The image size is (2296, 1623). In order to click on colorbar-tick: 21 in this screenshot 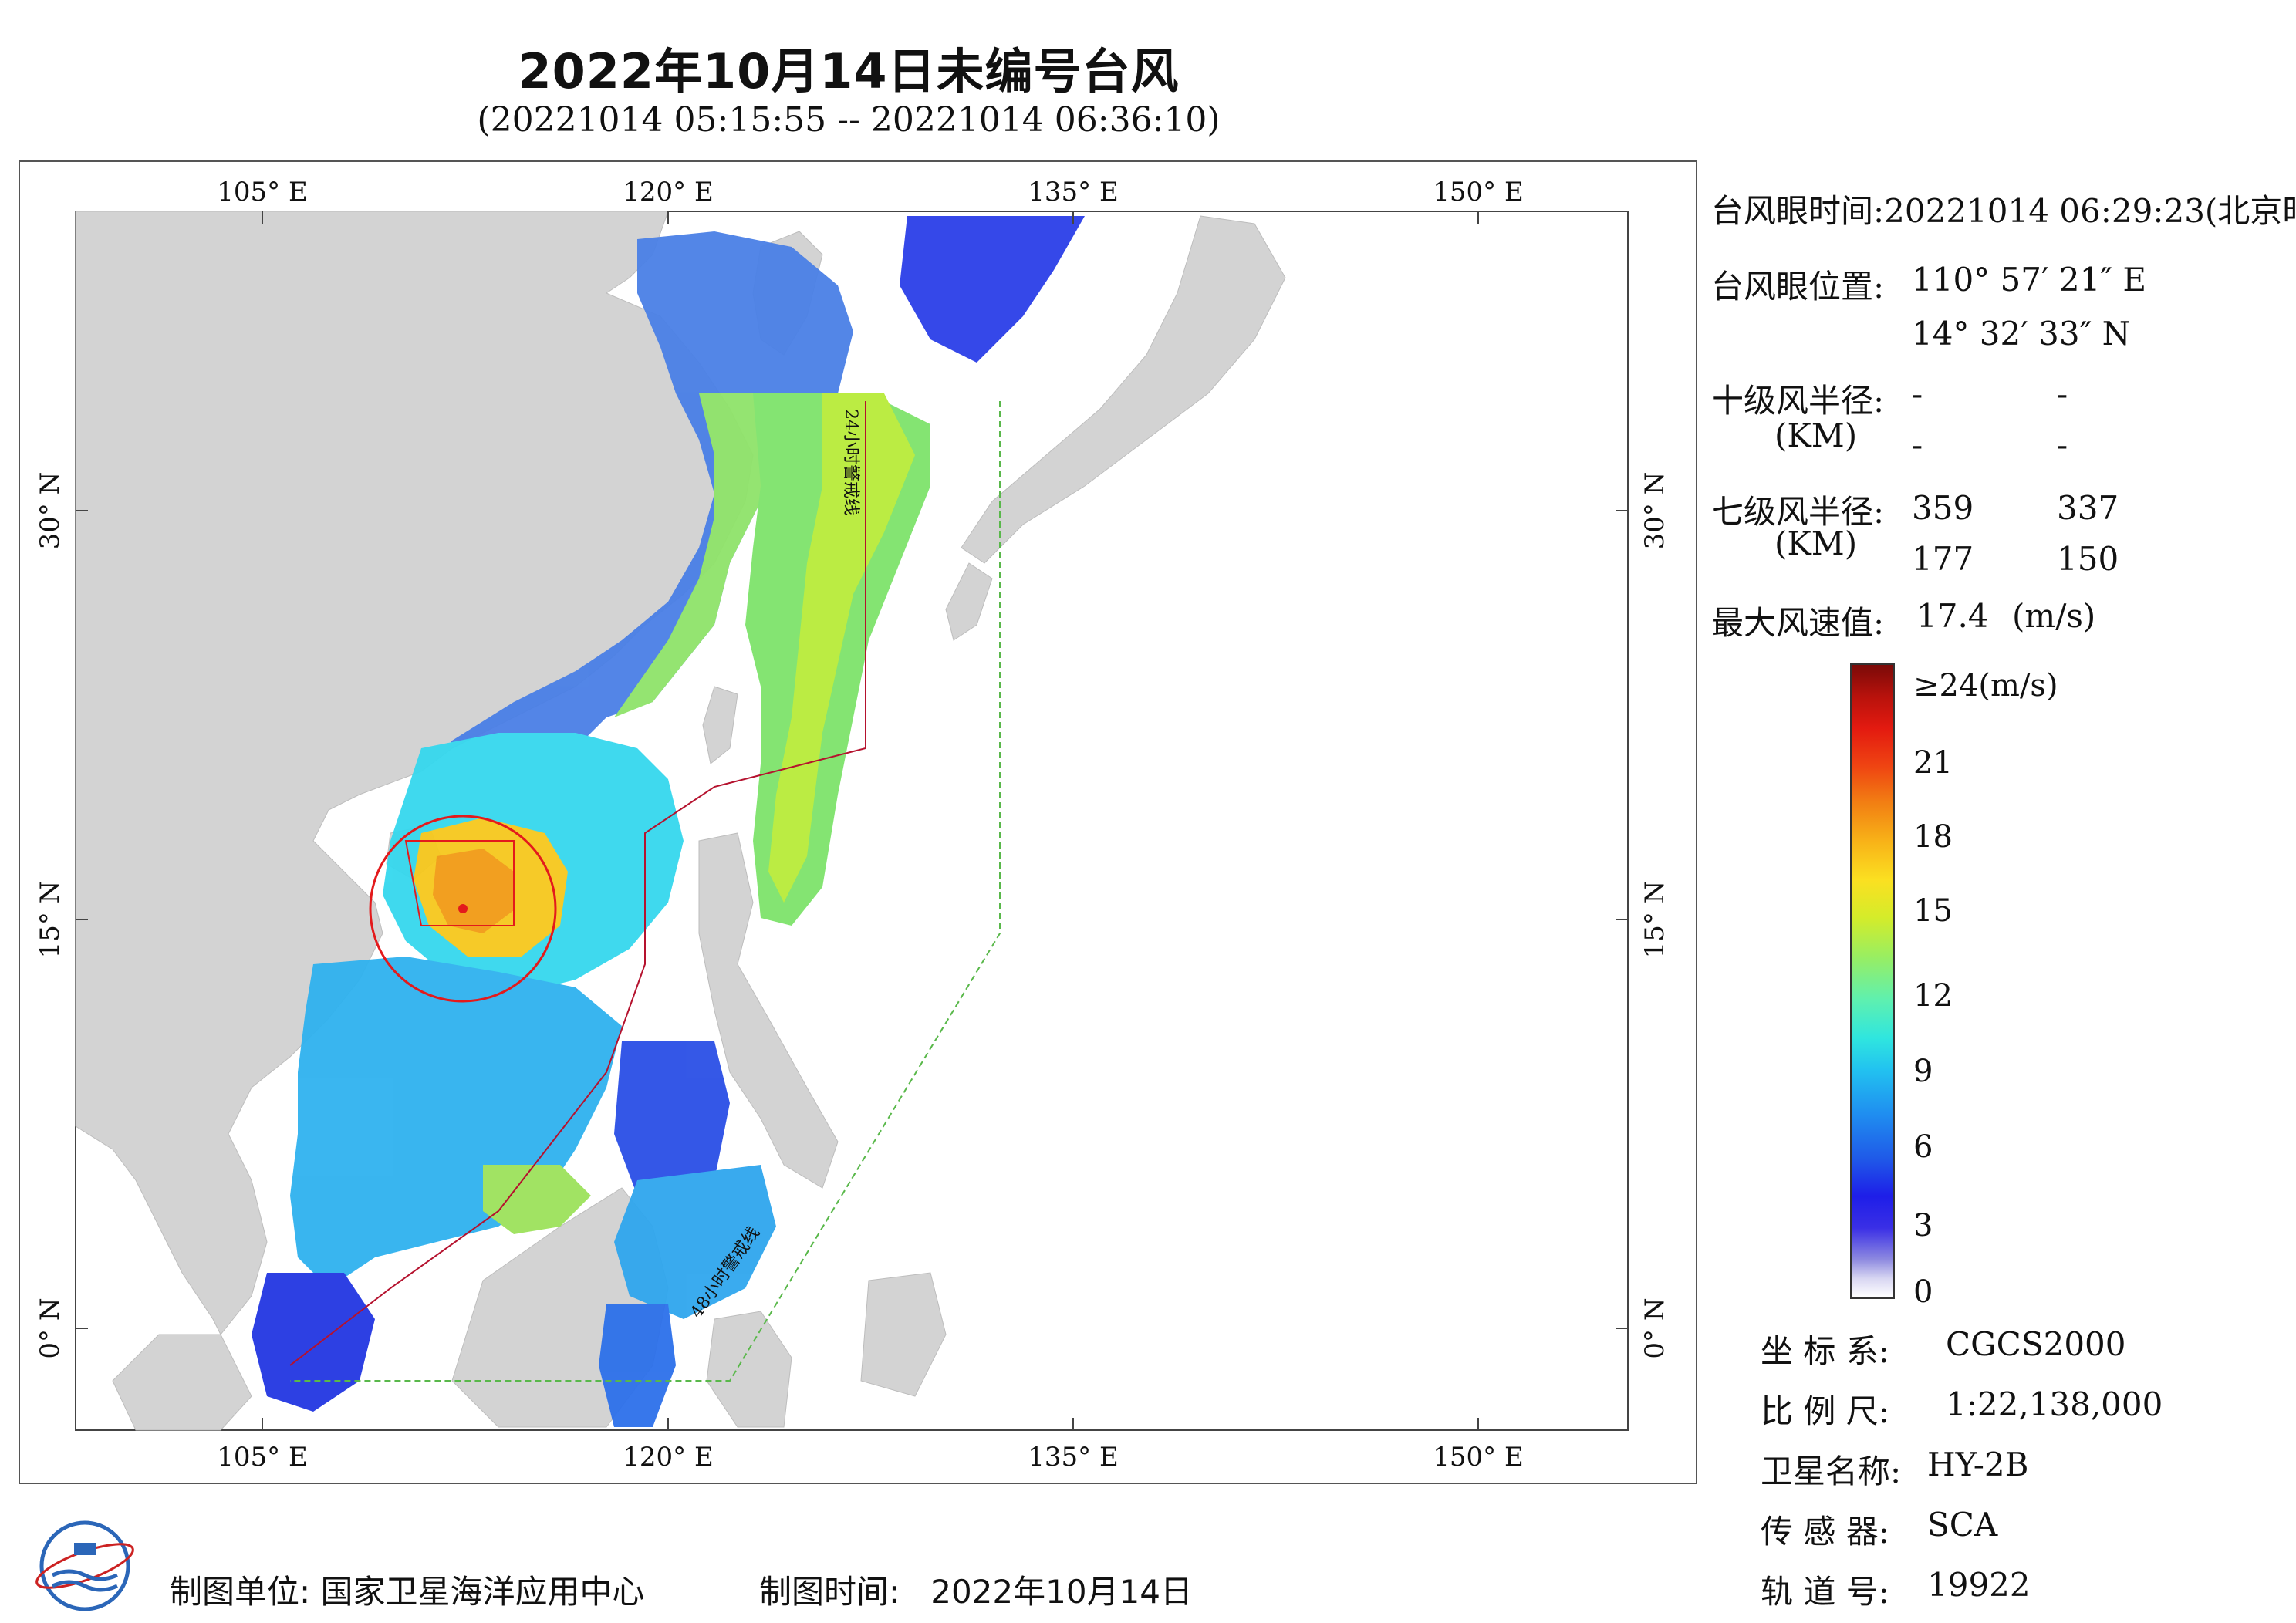, I will do `click(1933, 763)`.